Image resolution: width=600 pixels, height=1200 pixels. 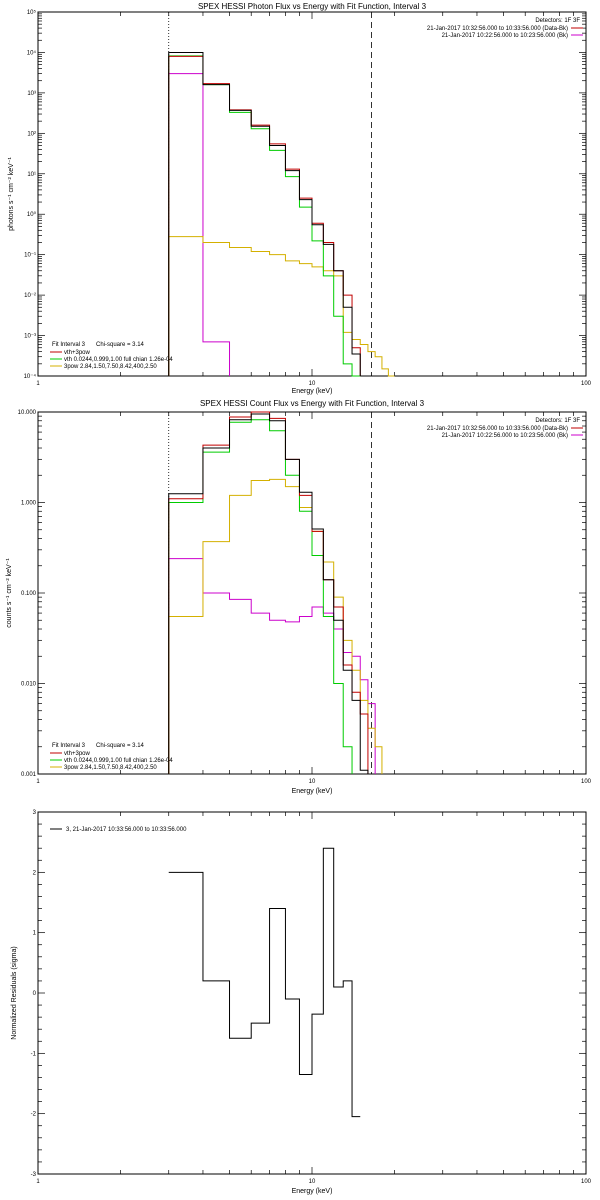 I want to click on y-tick-label: -2, so click(x=34, y=1115).